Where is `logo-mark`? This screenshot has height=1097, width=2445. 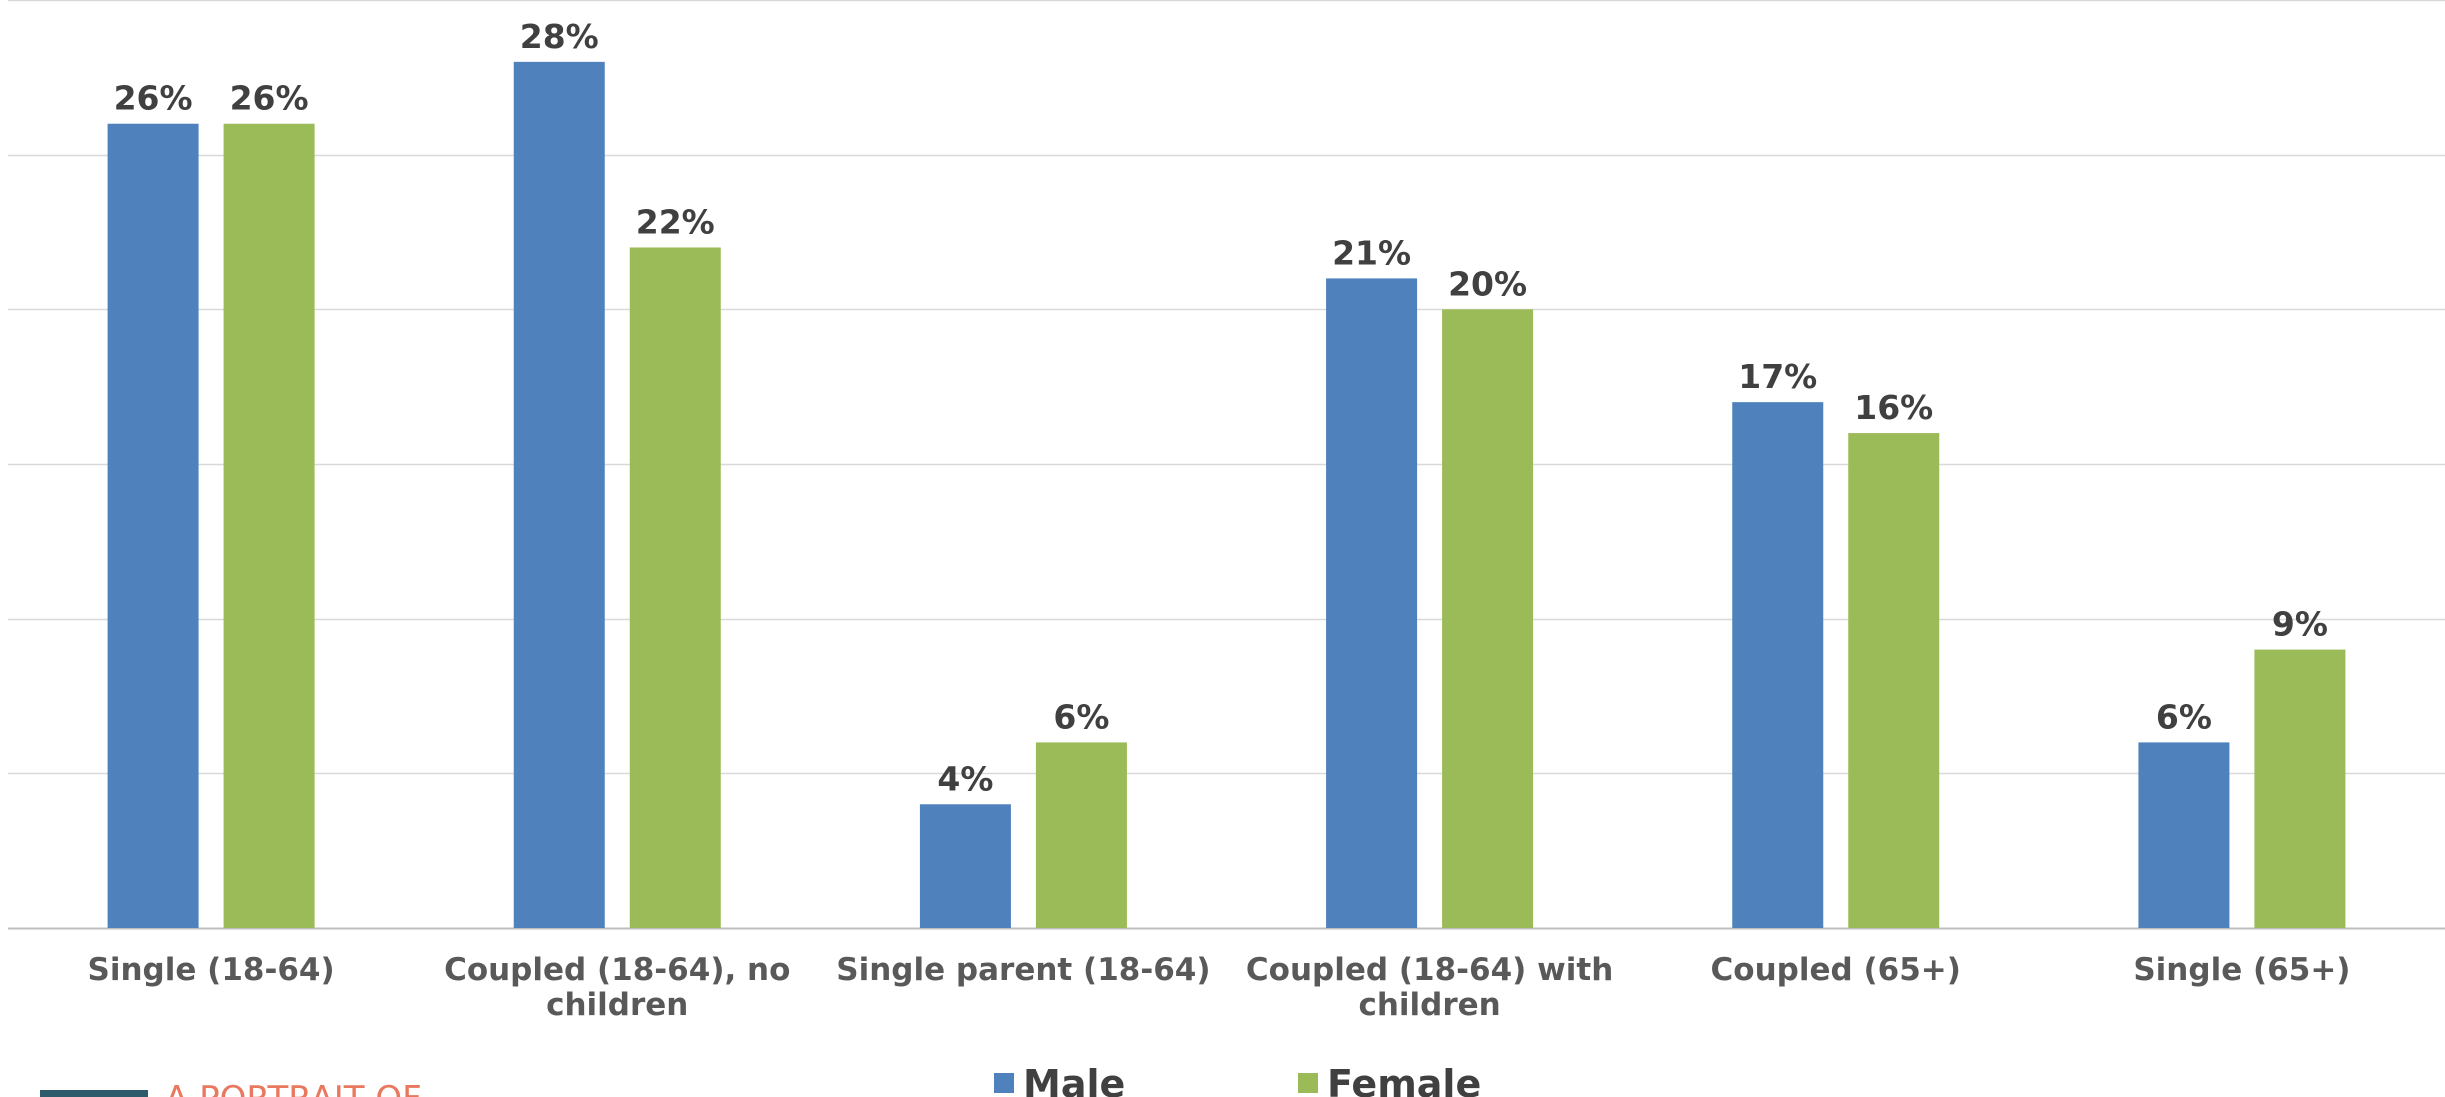
logo-mark is located at coordinates (94, 1093).